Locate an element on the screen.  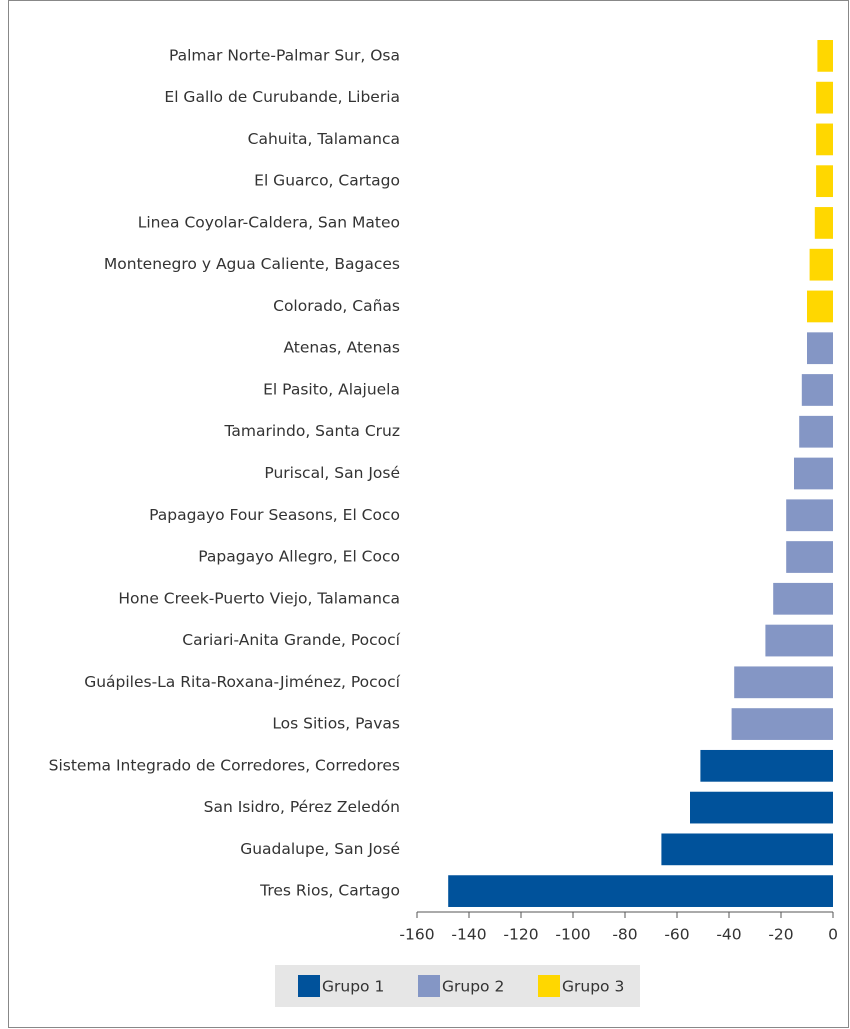
y-tick-label: El Pasito, Alajuela is located at coordinates (331, 389).